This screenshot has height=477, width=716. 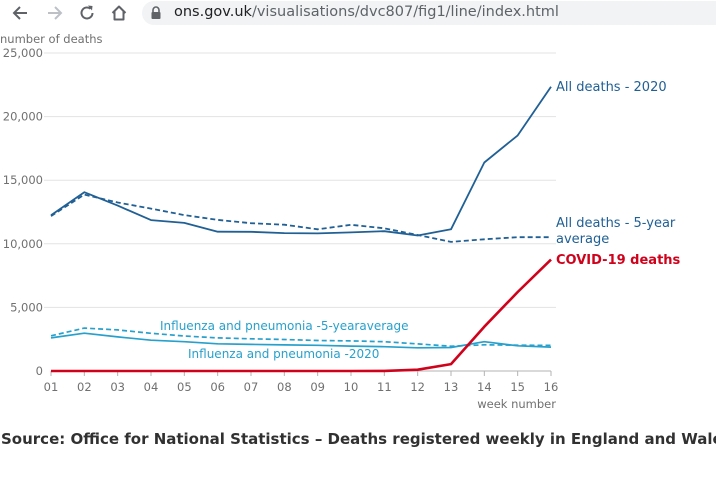 What do you see at coordinates (616, 231) in the screenshot?
I see `series-label-all-deaths-5yr-avg: All deaths - 5-year average` at bounding box center [616, 231].